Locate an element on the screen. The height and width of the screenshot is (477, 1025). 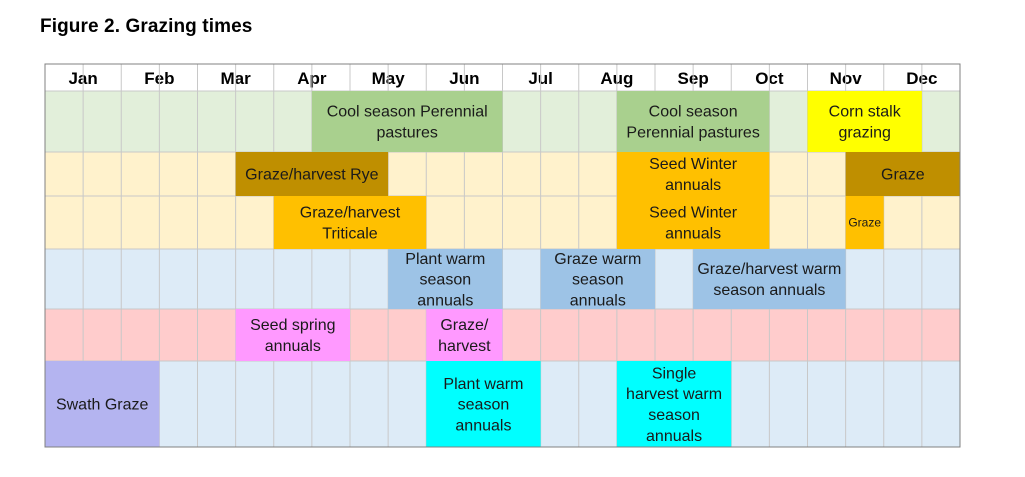
bar-label: Graze/harvest Rye is located at coordinates (311, 175).